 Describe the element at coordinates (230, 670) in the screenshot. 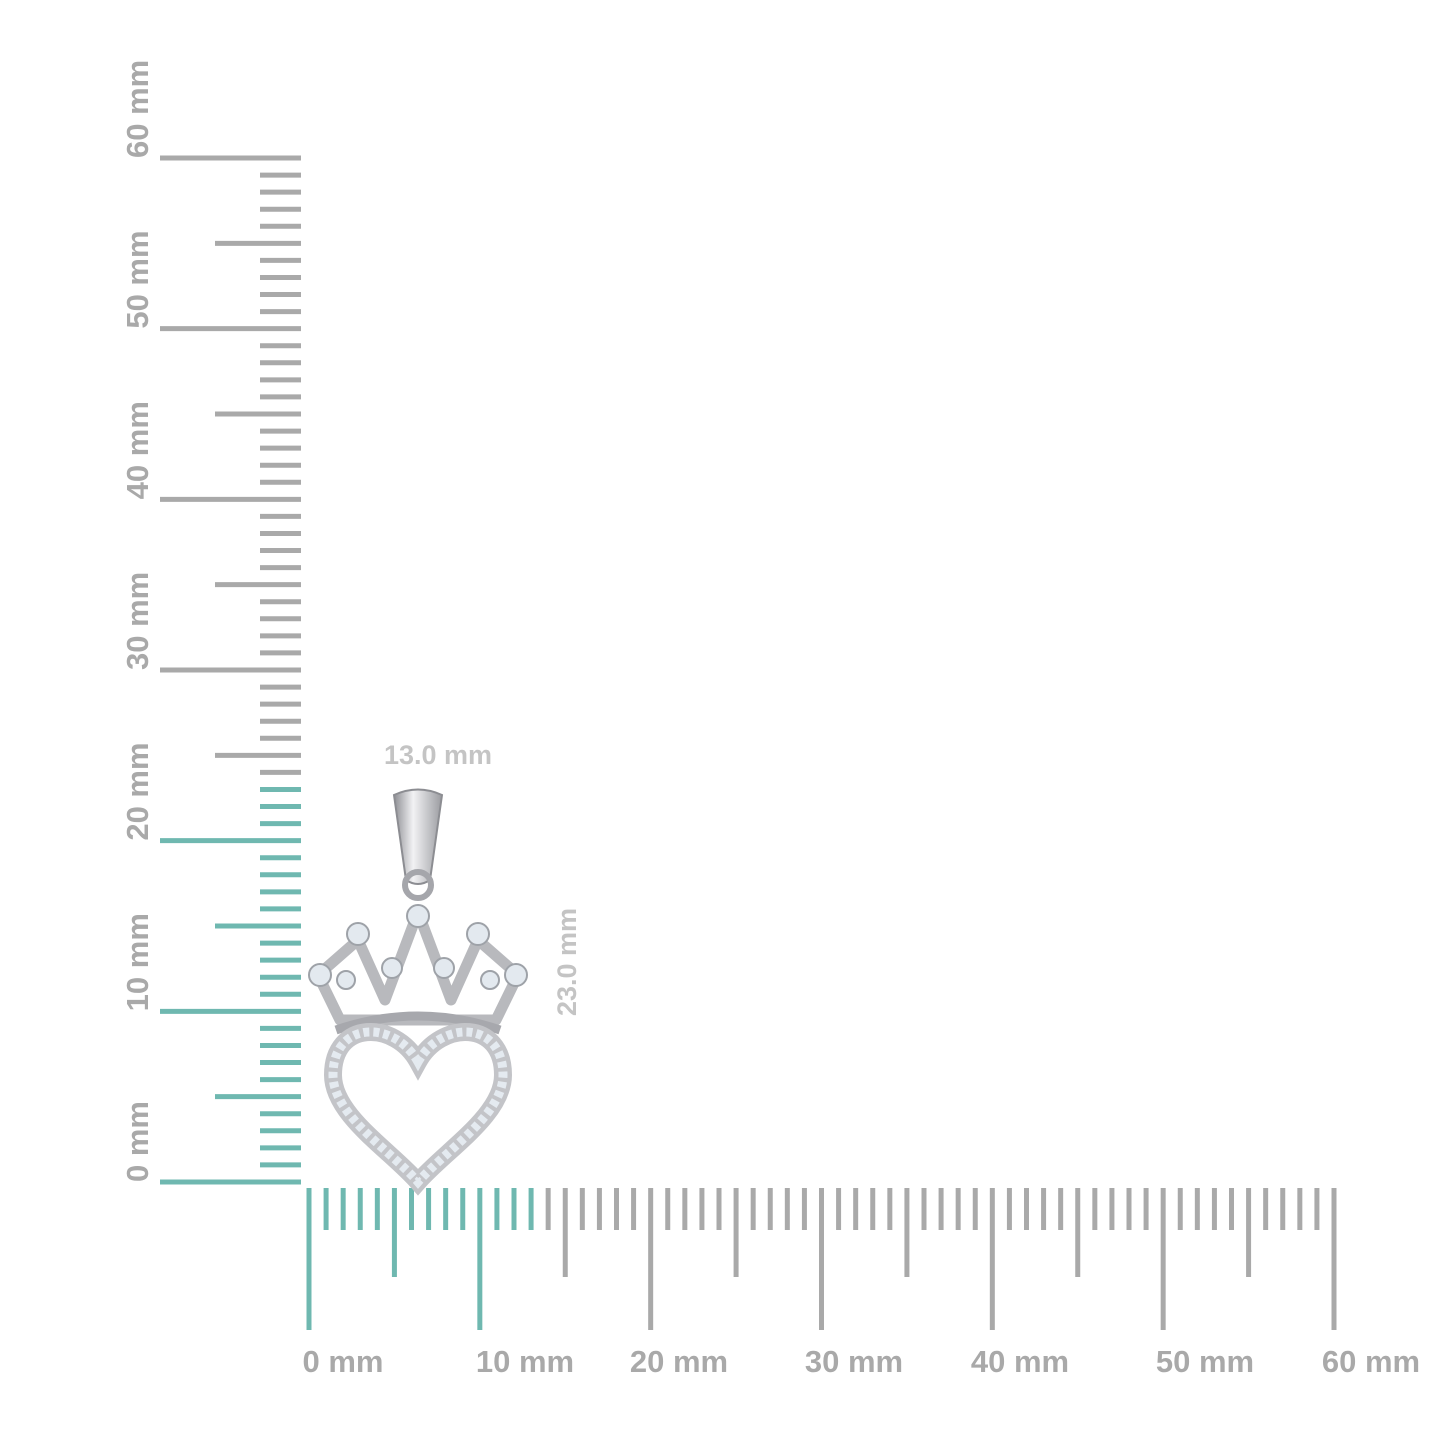

I see `vertical-ruler` at that location.